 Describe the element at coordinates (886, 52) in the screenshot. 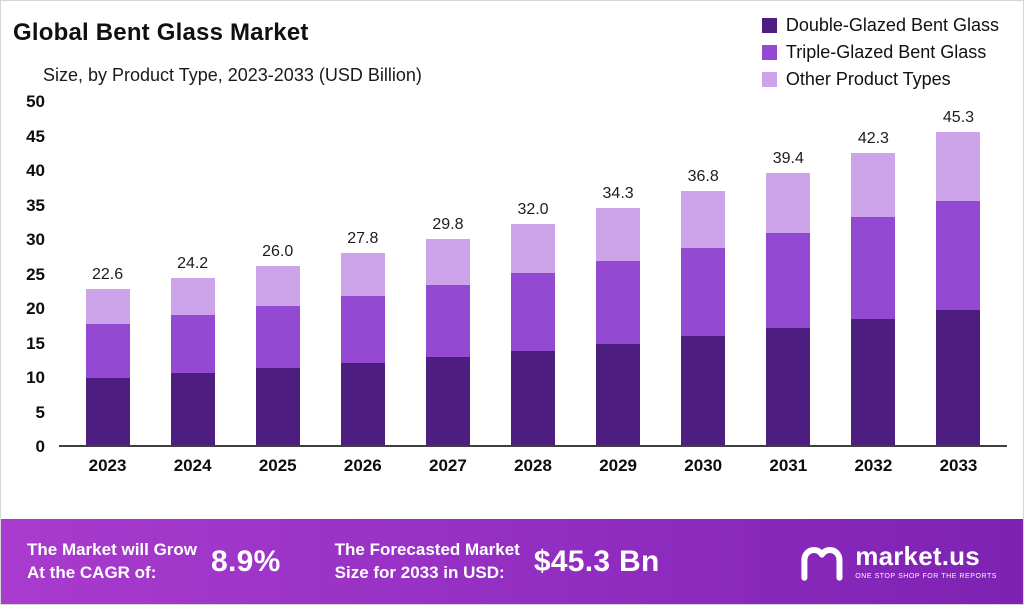

I see `legend-label: Triple-Glazed Bent Glass` at that location.